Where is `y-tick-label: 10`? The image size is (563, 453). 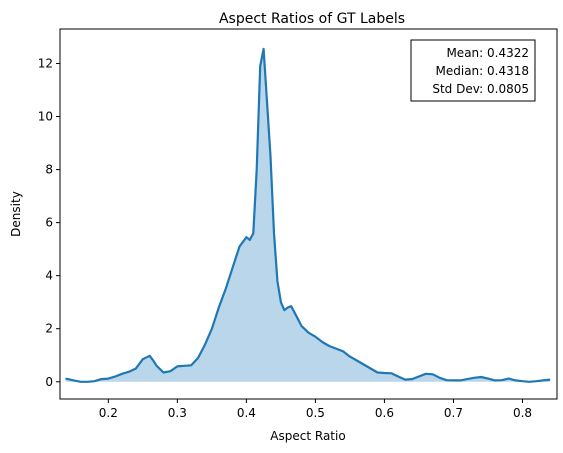
y-tick-label: 10 is located at coordinates (45, 117).